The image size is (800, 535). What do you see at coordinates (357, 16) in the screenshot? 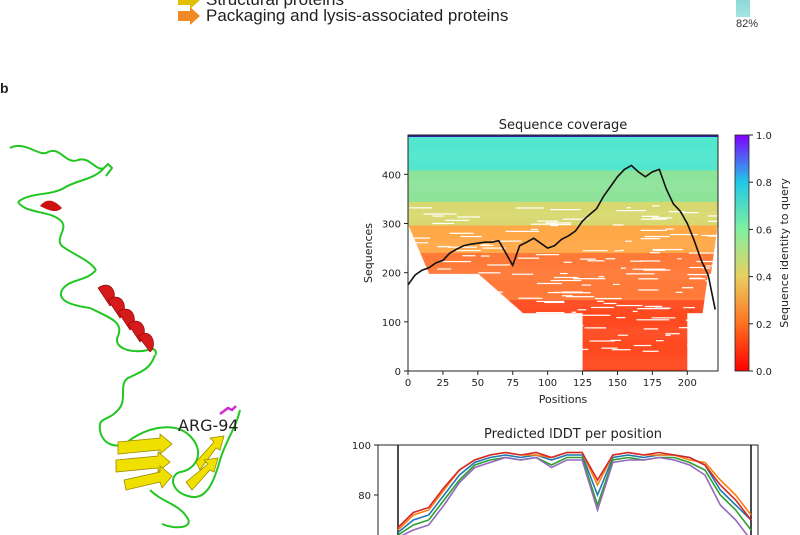
I see `legend-label: Packaging and lysis-associated proteins` at bounding box center [357, 16].